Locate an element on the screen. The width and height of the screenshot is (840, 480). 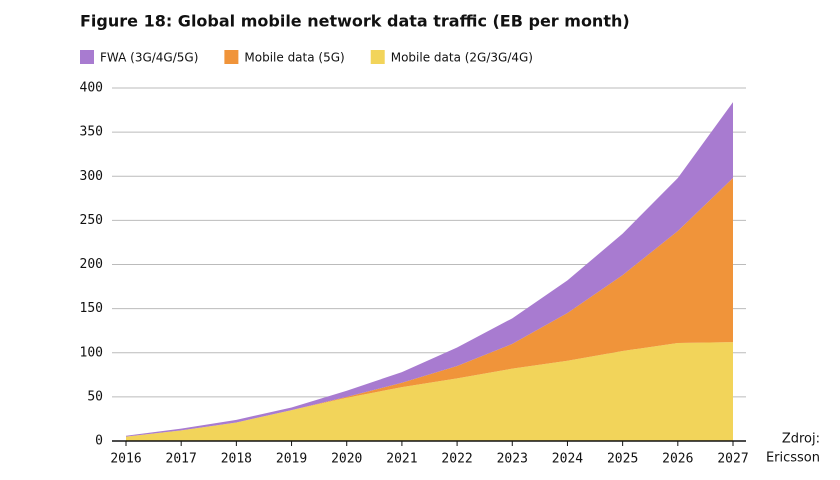
x-tick-label: 2023 is located at coordinates (512, 459).